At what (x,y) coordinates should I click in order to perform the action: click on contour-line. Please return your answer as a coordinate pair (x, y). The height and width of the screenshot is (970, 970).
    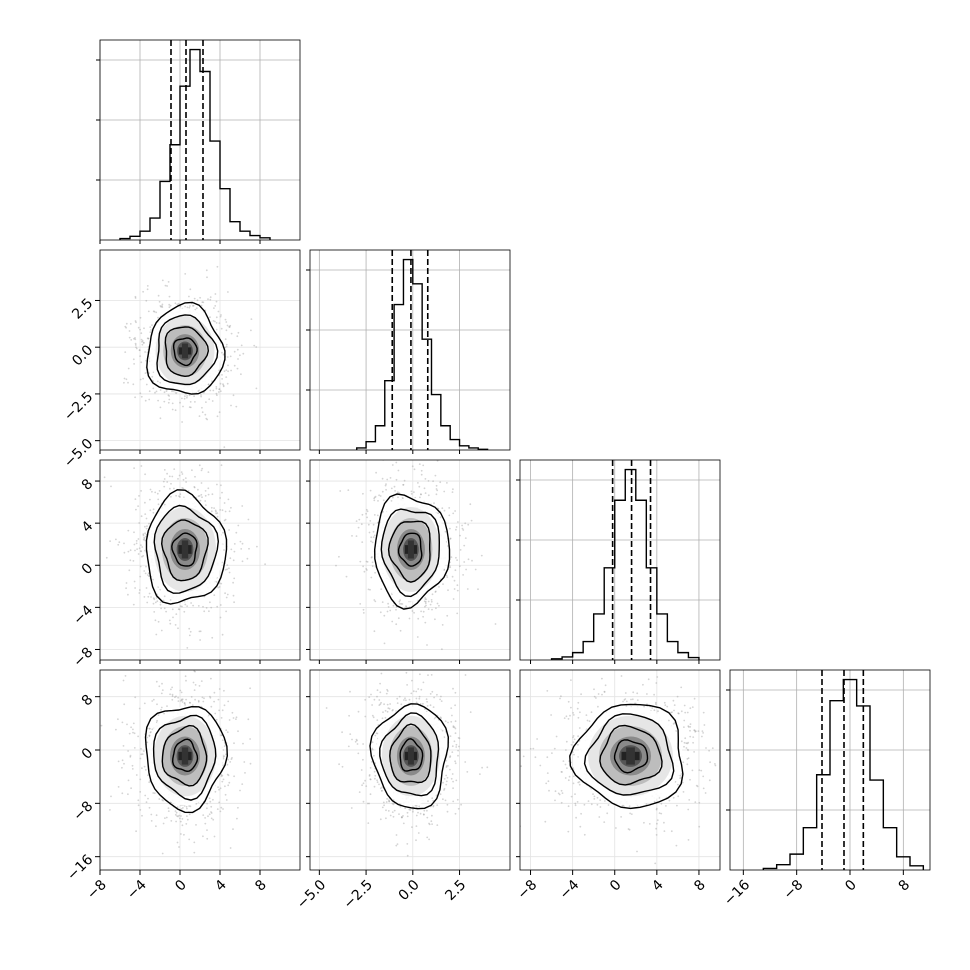
    Looking at the image, I should click on (409, 551).